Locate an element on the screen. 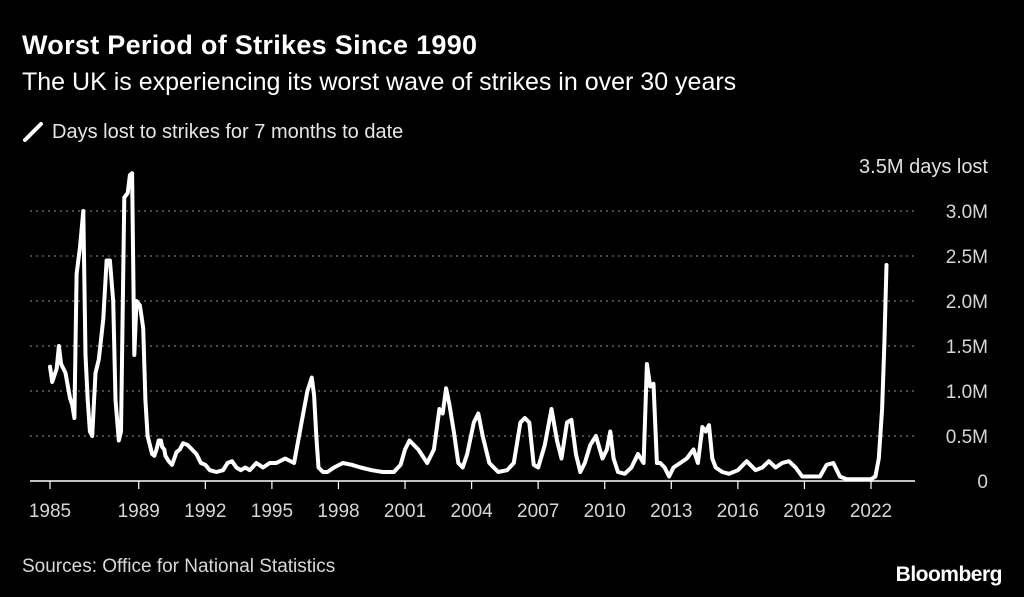  bloomberg-logo: Bloomberg is located at coordinates (949, 574).